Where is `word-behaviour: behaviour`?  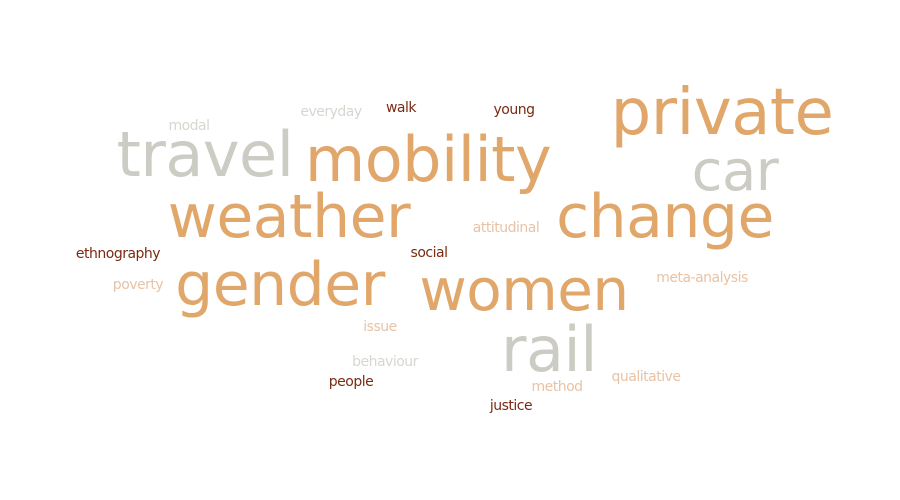
word-behaviour: behaviour is located at coordinates (385, 362).